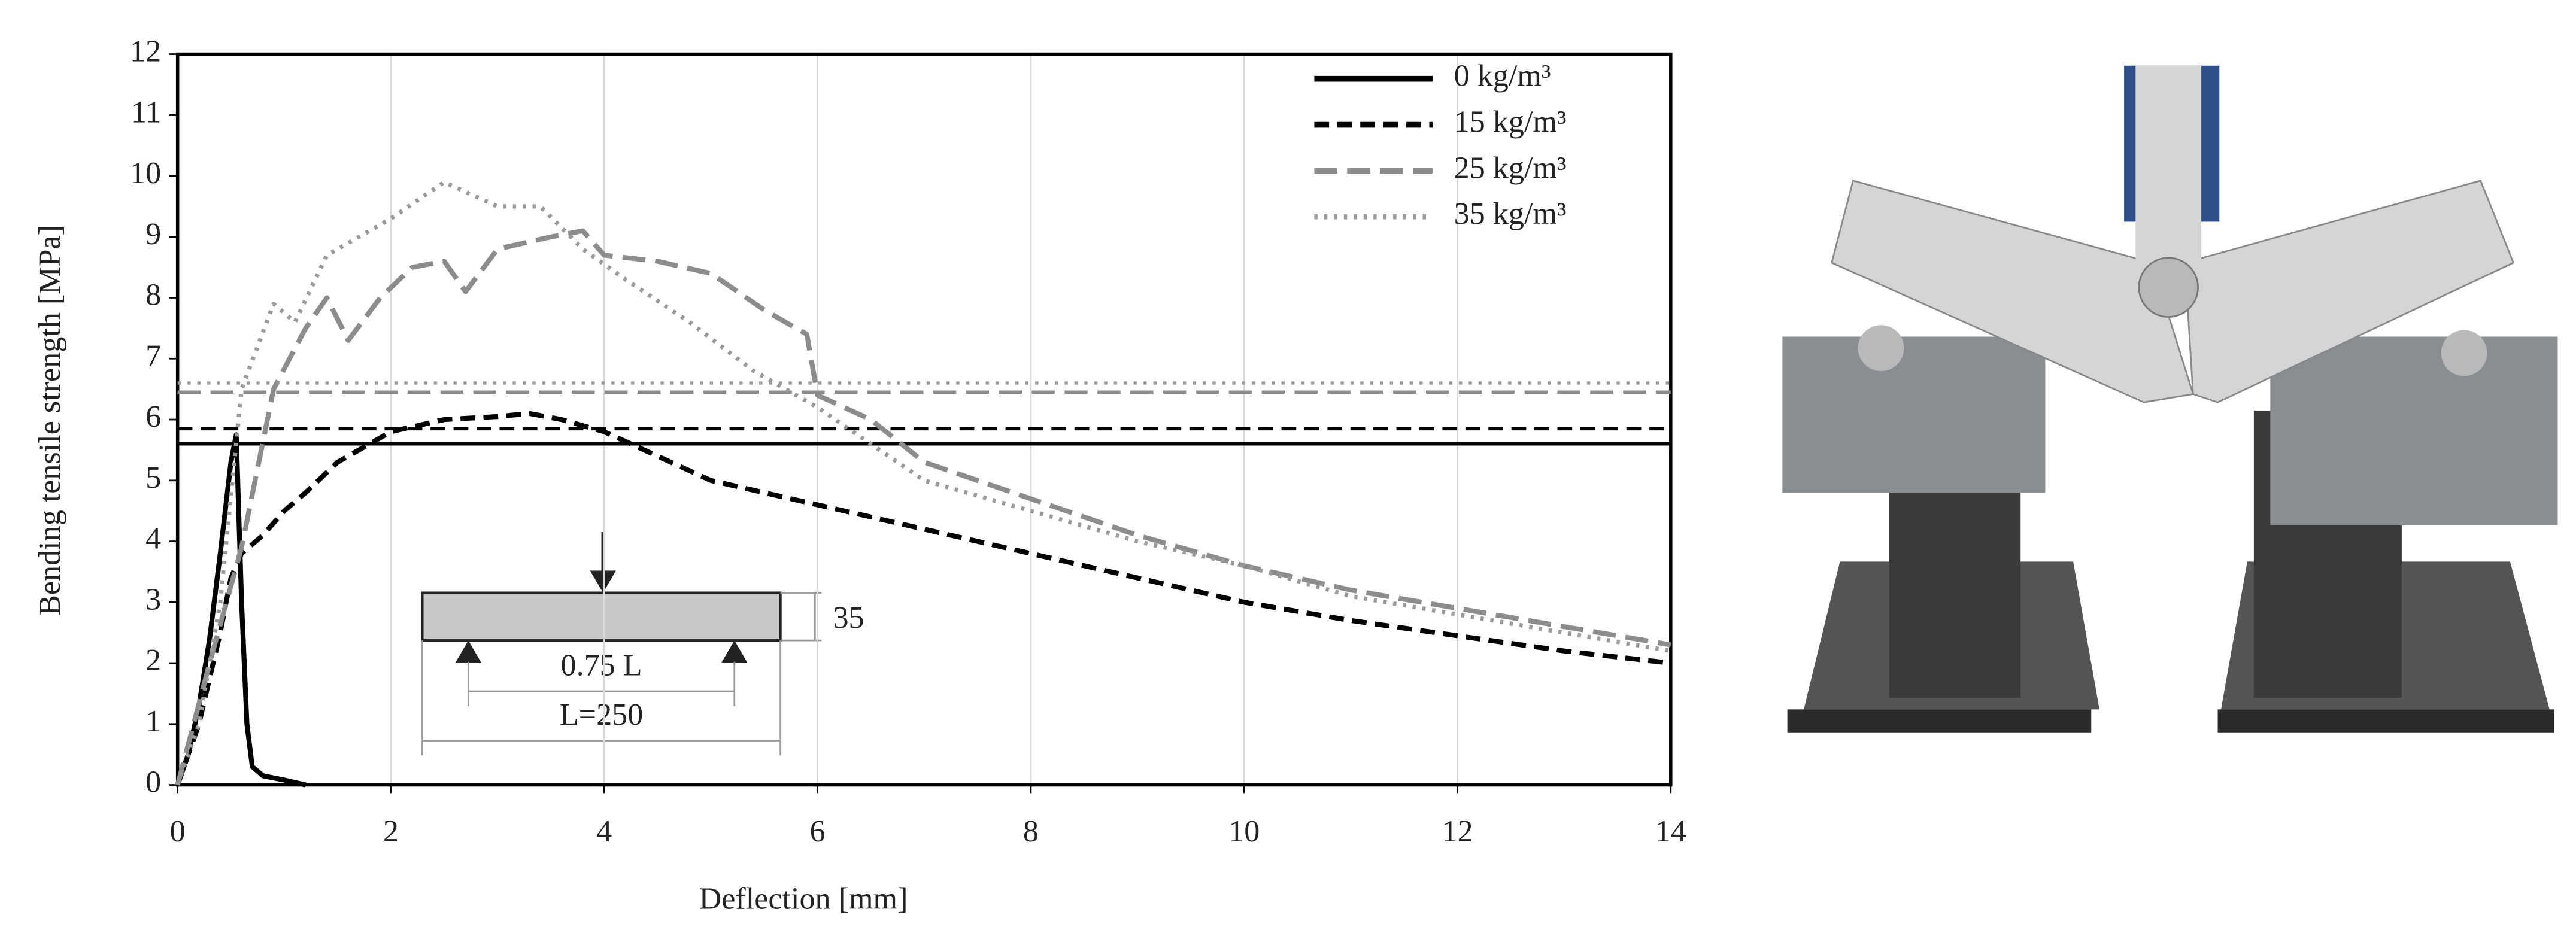 The height and width of the screenshot is (939, 2576). I want to click on y-tick-label: 5, so click(153, 478).